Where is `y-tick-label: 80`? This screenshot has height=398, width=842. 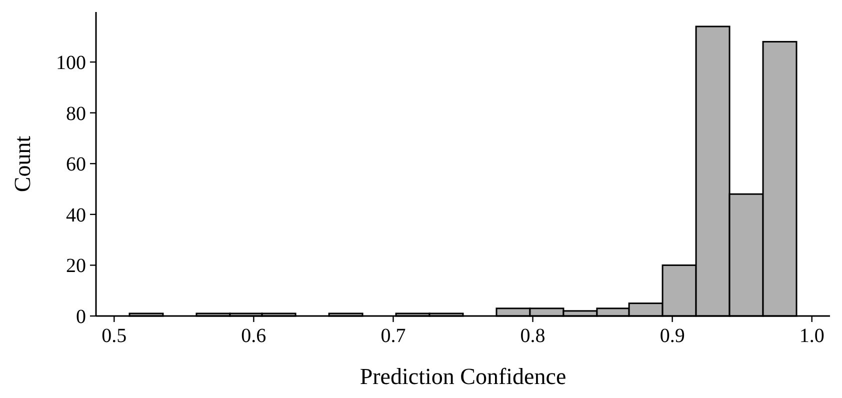
y-tick-label: 80 is located at coordinates (76, 113).